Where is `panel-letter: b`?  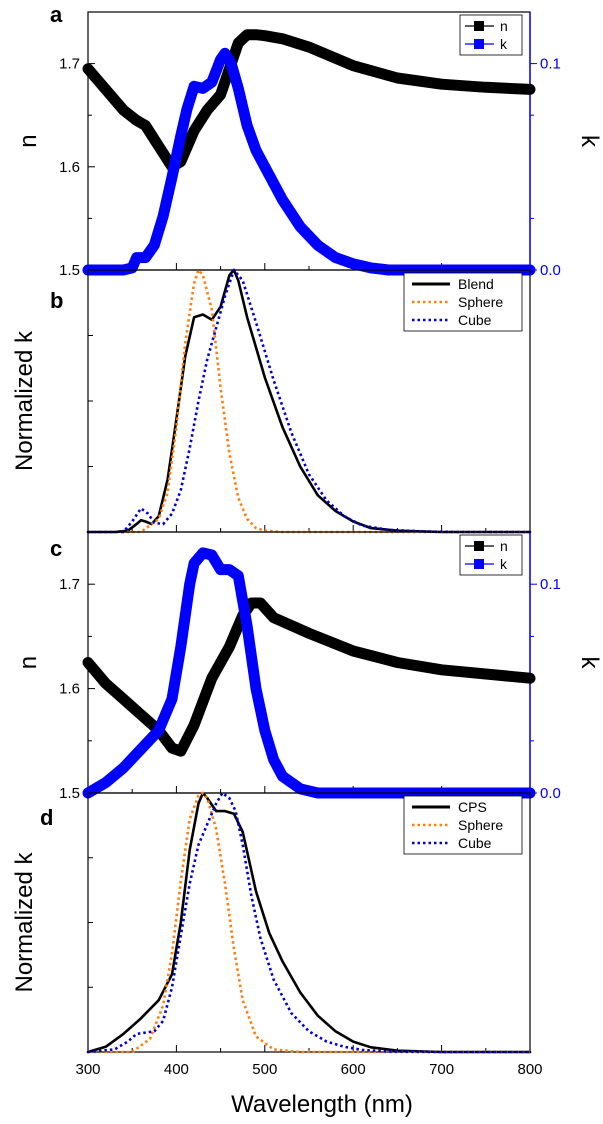 panel-letter: b is located at coordinates (56, 300).